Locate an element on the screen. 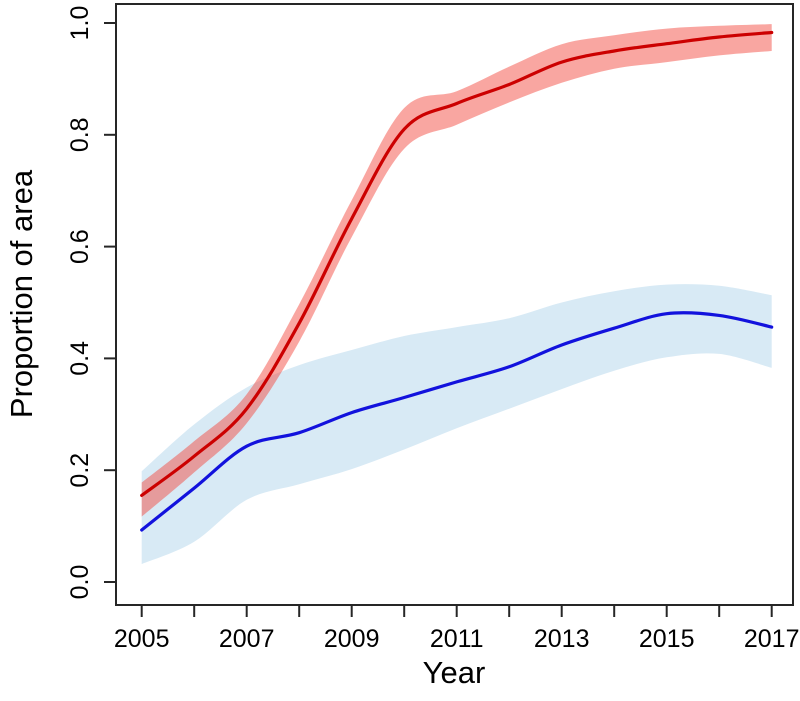  y-tick-label: 0.0 is located at coordinates (80, 582).